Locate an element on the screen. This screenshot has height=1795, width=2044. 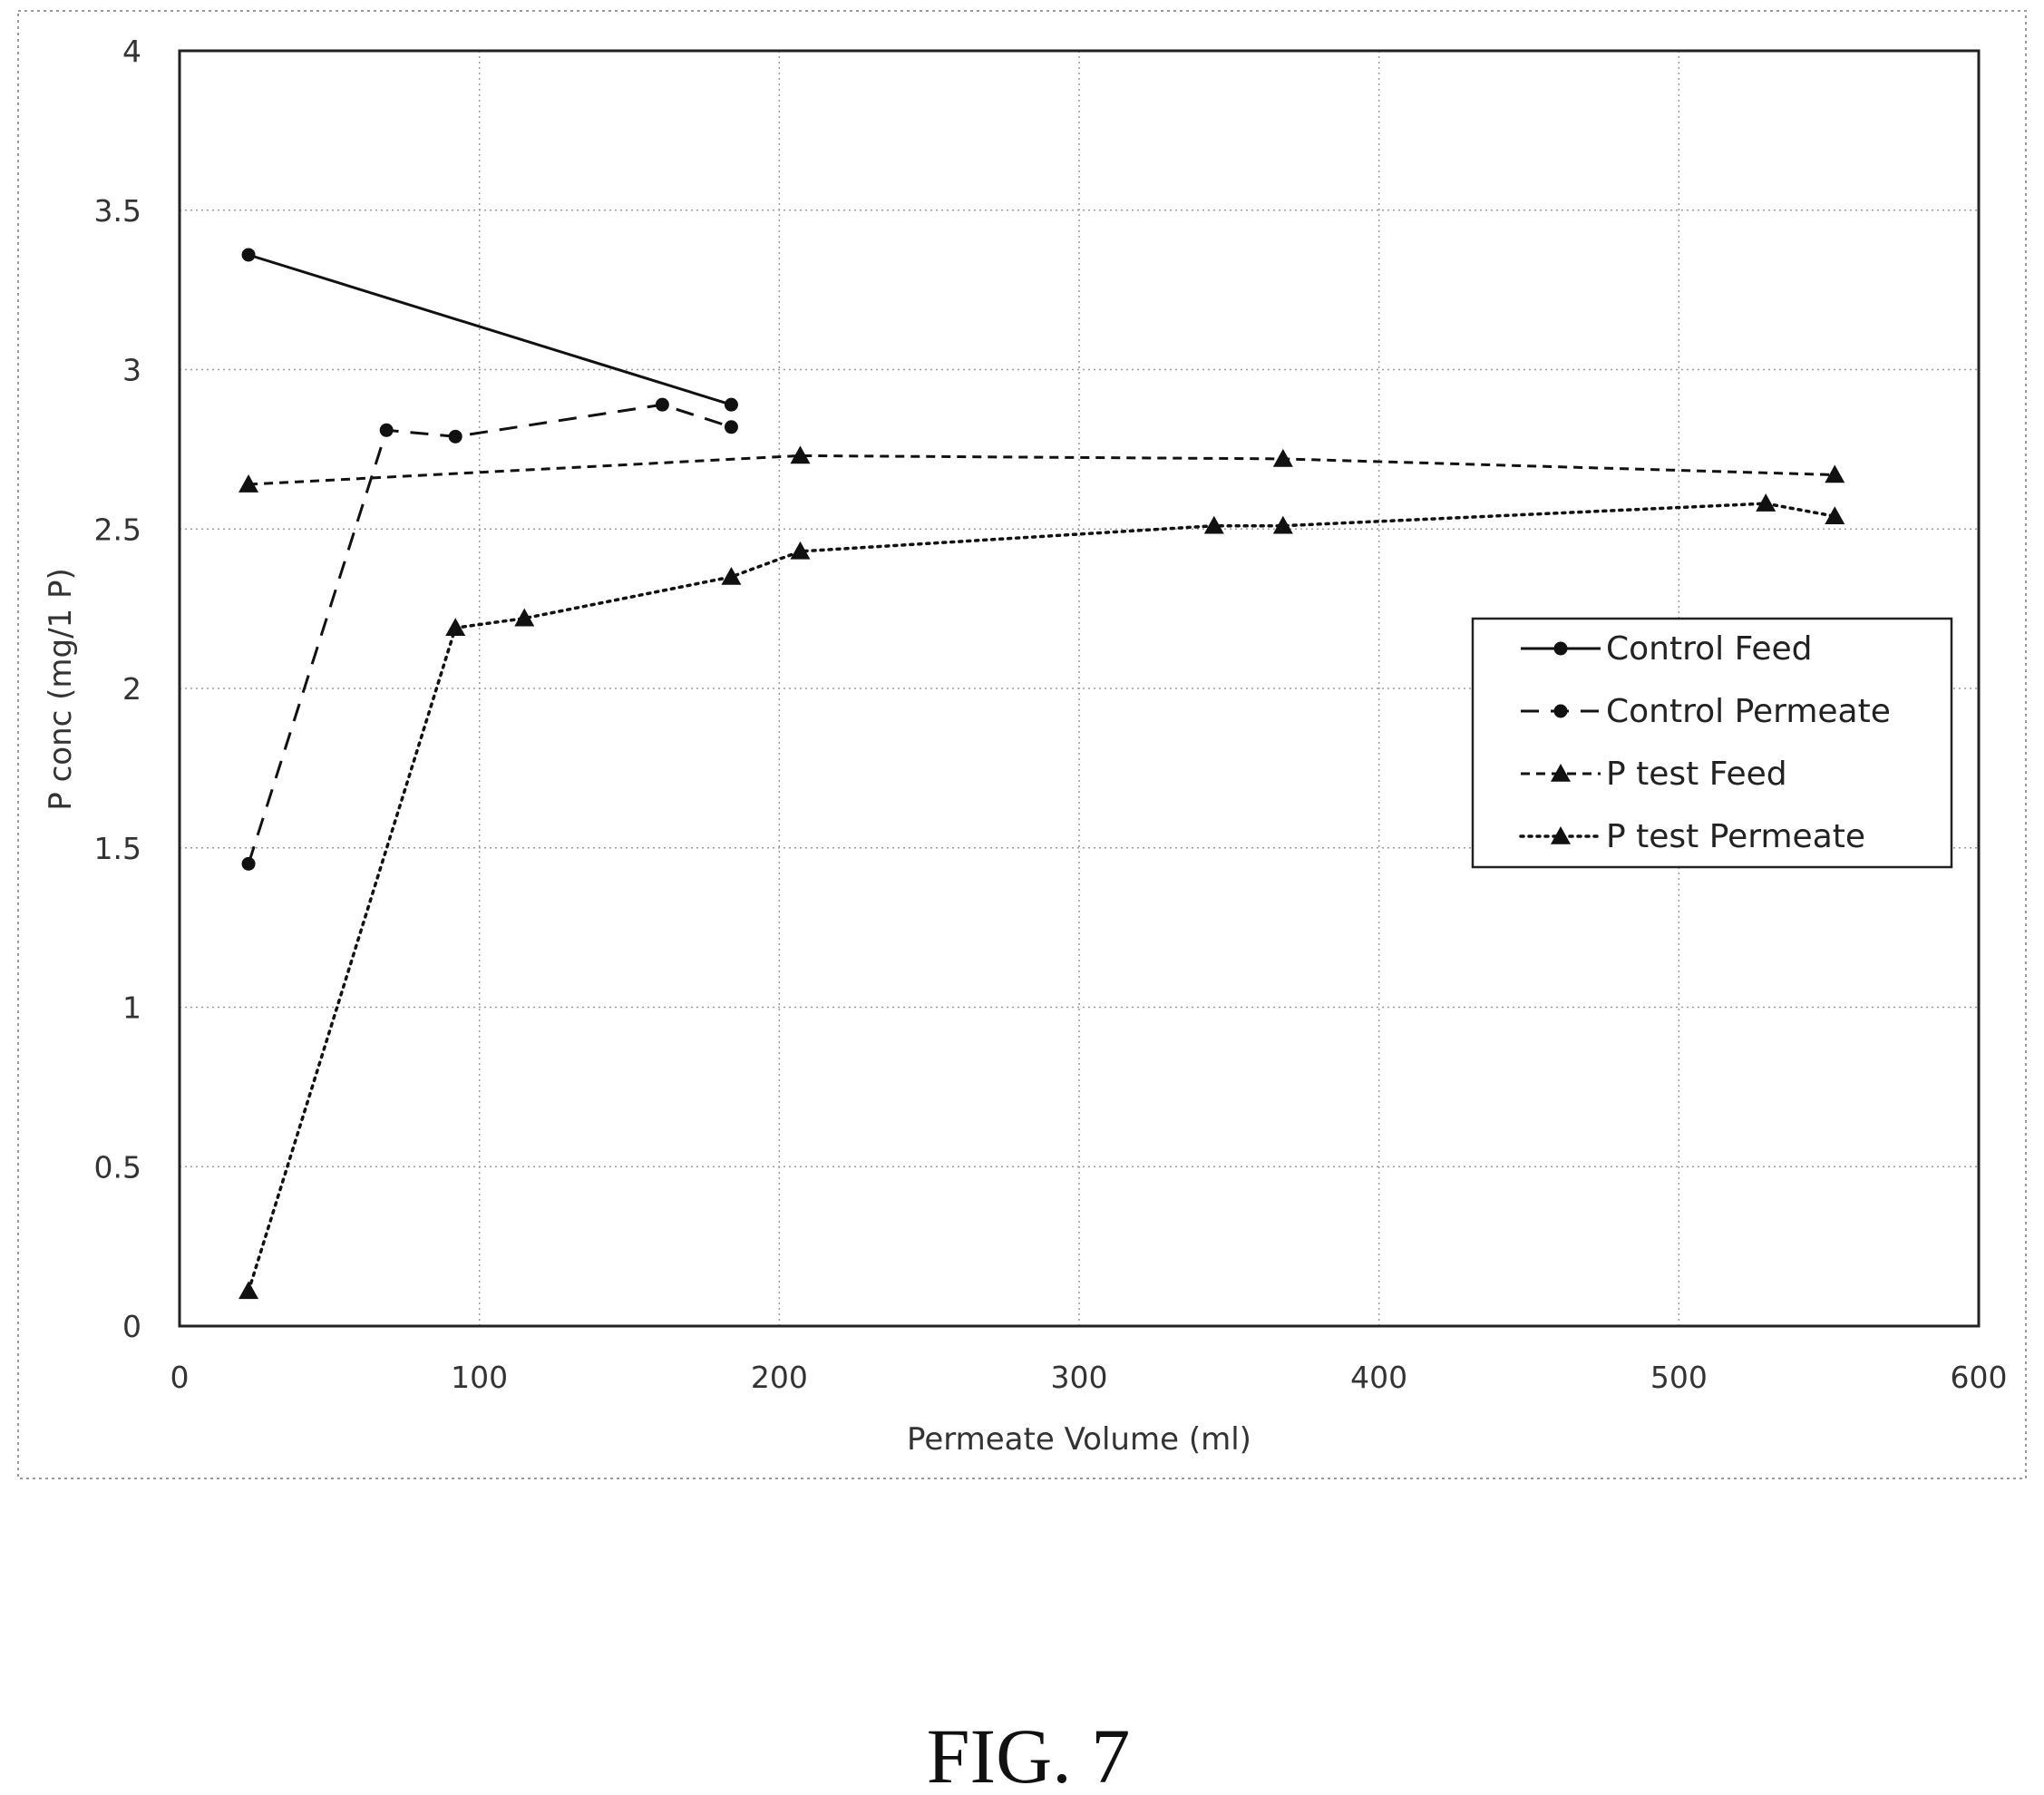
x-tick-label: 400 is located at coordinates (1378, 1377).